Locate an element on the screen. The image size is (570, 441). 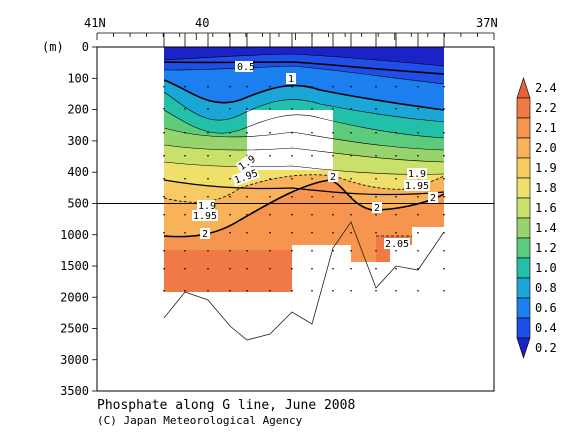
y-axis-unit: (m) is located at coordinates (53, 47).